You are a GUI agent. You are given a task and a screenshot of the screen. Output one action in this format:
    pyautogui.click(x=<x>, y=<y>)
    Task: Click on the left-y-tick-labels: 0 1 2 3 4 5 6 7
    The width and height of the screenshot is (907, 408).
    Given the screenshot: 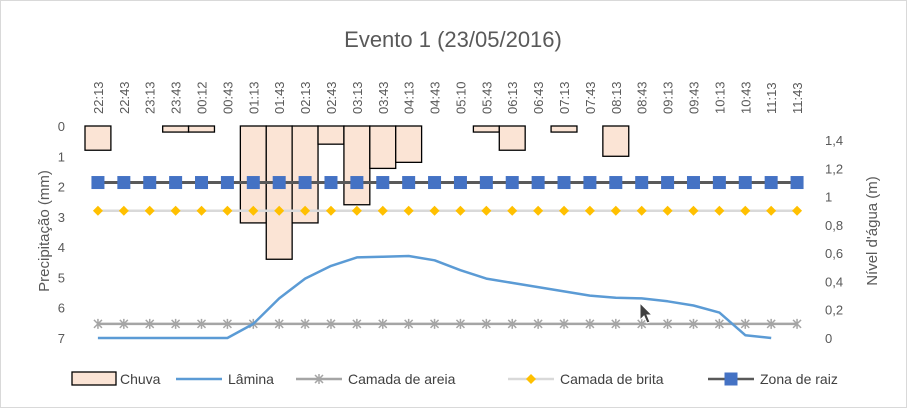 What is the action you would take?
    pyautogui.click(x=61, y=232)
    